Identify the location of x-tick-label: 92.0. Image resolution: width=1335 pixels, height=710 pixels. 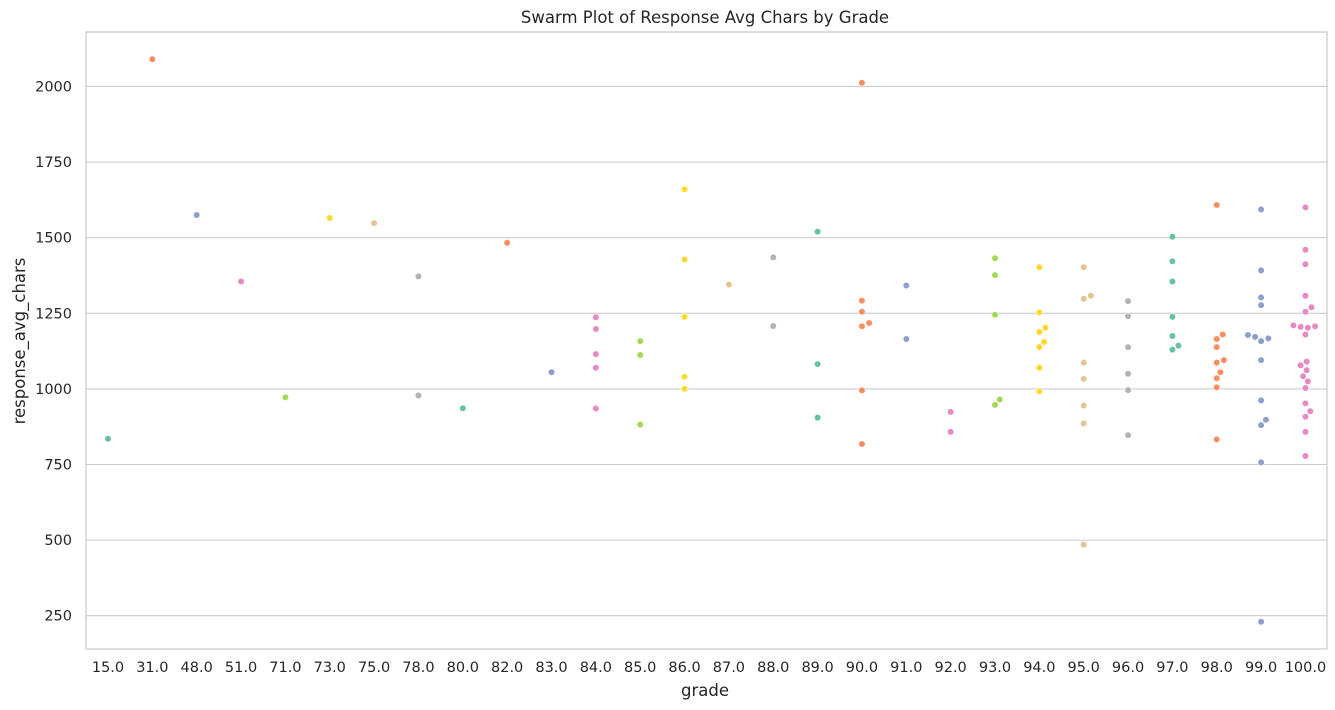
(951, 668).